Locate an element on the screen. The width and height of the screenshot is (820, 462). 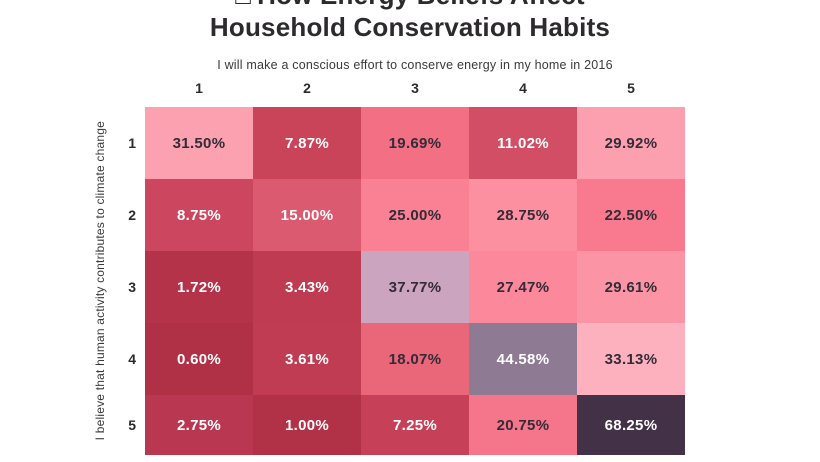
heatmap-cell-r1-c5: 29.92% is located at coordinates (631, 143).